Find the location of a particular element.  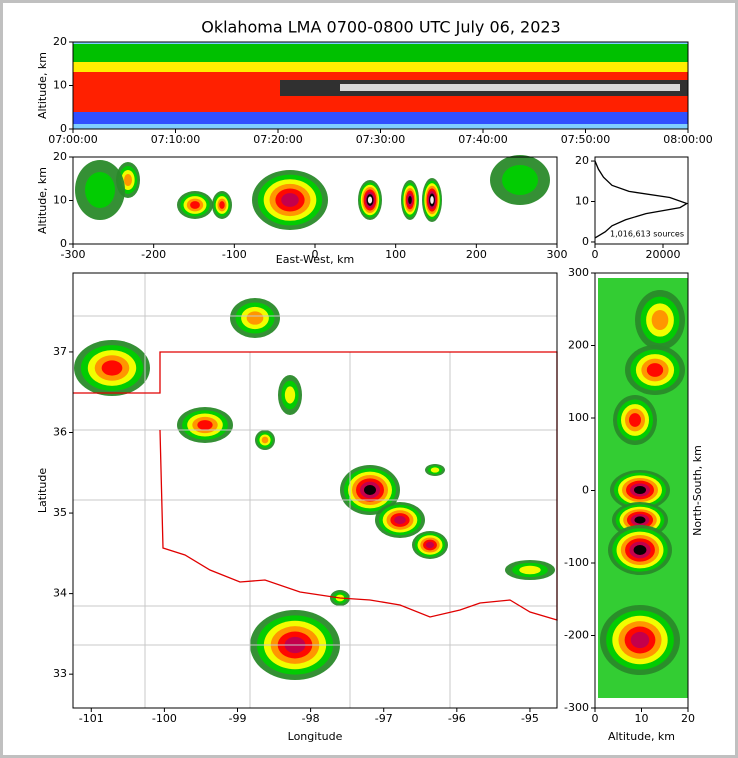

x-tick-label: -200 is located at coordinates (153, 254).